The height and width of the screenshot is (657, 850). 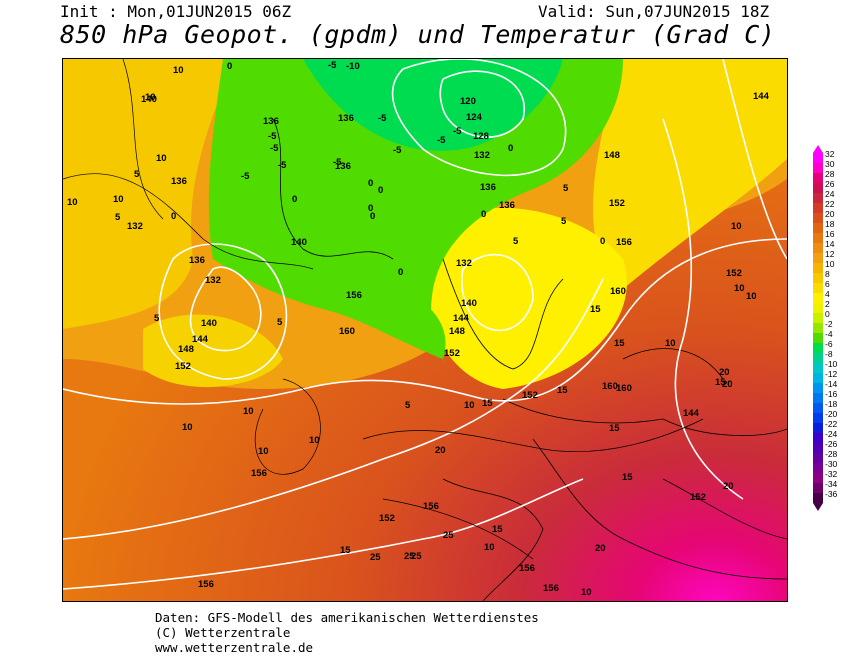 I want to click on yellow-northeast, so click(x=690, y=174).